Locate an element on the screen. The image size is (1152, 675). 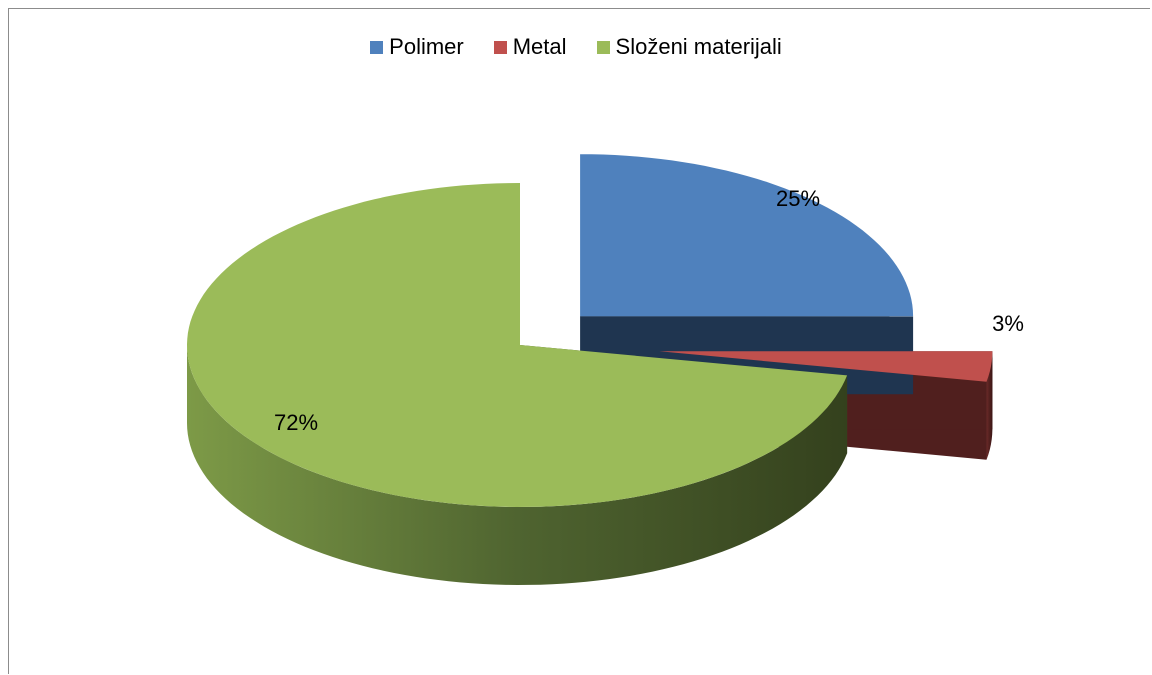
legend-item-2: Metal is located at coordinates (530, 47).